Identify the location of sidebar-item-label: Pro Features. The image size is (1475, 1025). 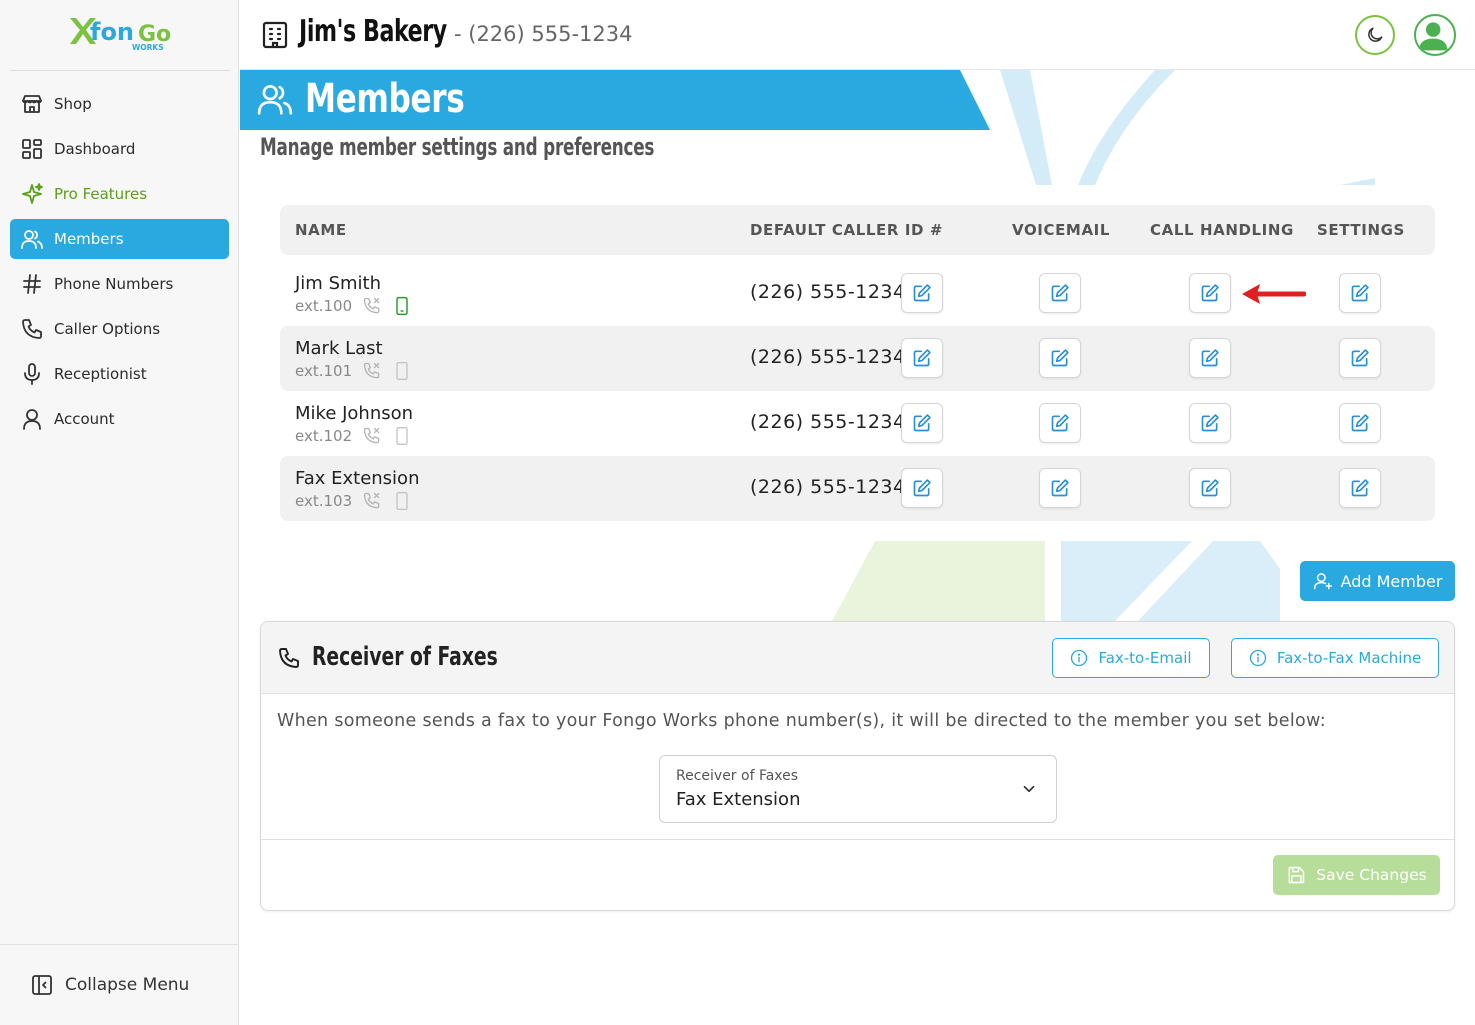
(101, 194).